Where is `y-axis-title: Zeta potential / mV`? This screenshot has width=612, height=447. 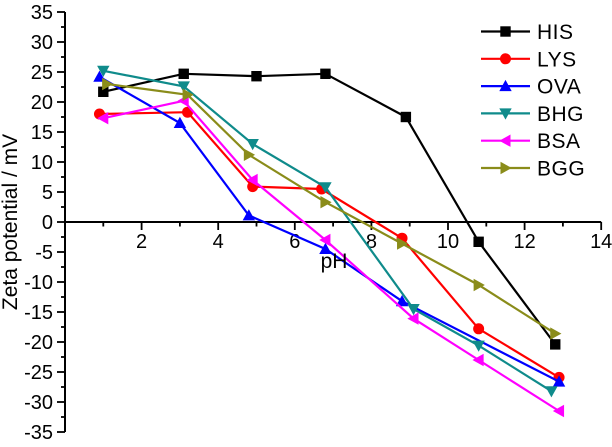
y-axis-title: Zeta potential / mV is located at coordinates (11, 222).